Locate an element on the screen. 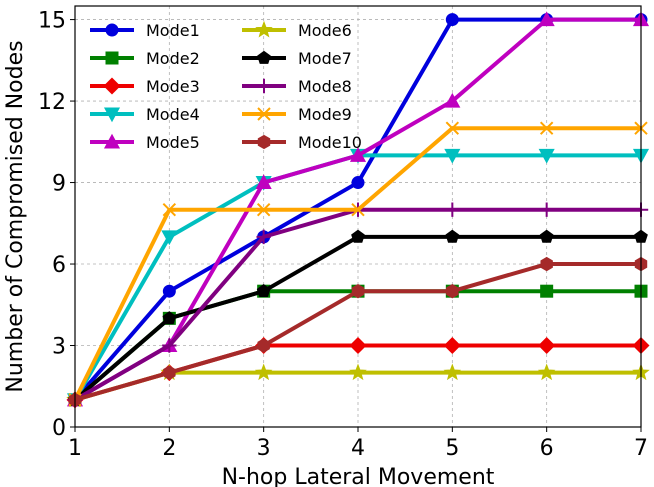  legend-item-mode6: Mode6 is located at coordinates (297, 30).